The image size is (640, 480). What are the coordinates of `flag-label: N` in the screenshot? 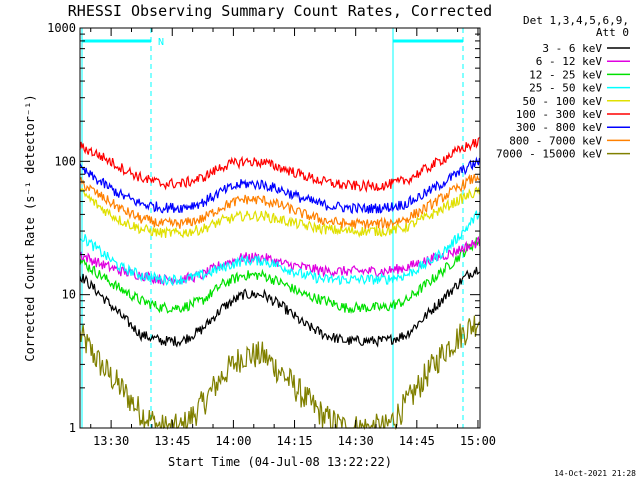 It's located at (161, 42).